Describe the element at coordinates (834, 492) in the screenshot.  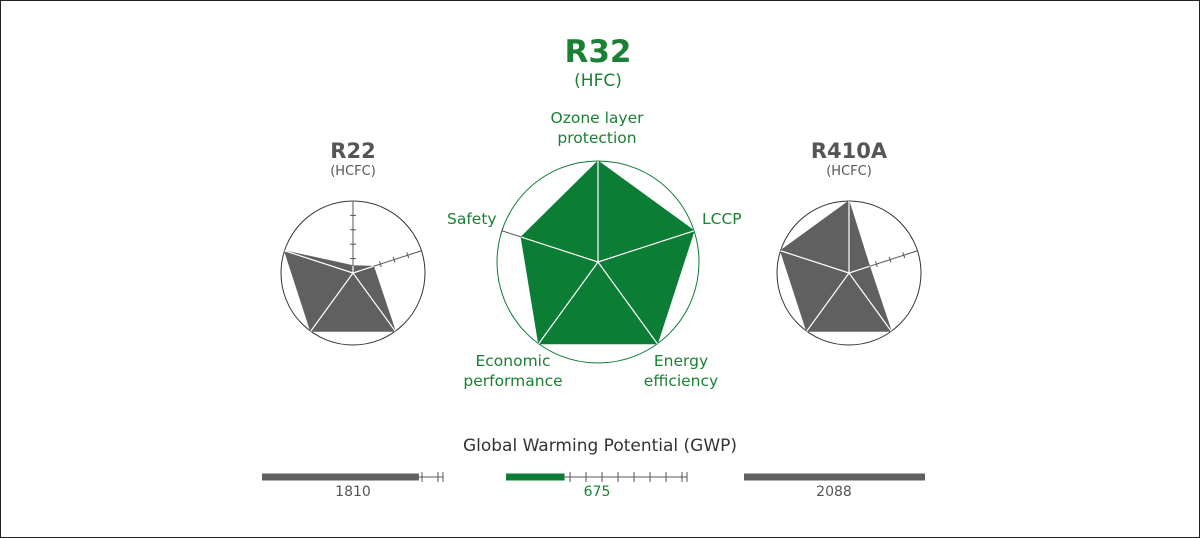
I see `gwp-value-r410a: 2088` at that location.